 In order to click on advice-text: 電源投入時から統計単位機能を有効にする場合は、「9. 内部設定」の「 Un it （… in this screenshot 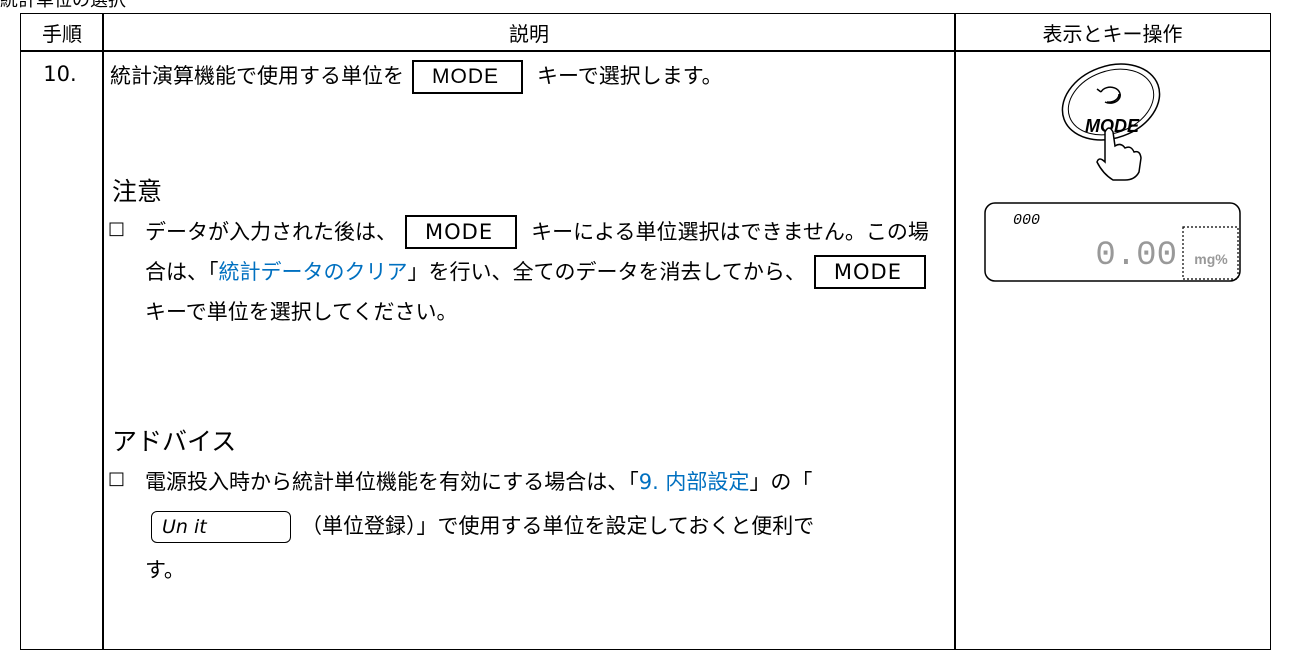, I will do `click(495, 526)`.